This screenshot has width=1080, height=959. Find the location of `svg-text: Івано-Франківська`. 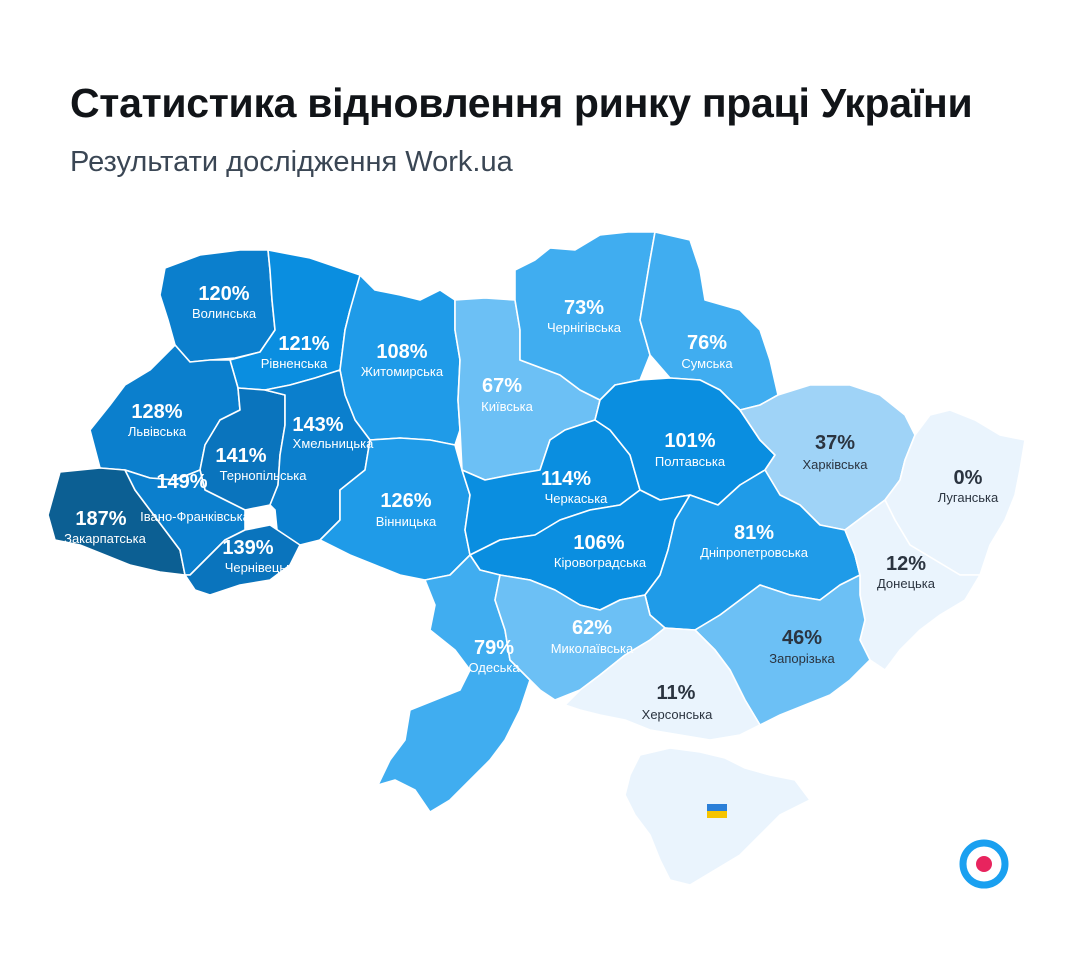

svg-text: Івано-Франківська is located at coordinates (195, 516).